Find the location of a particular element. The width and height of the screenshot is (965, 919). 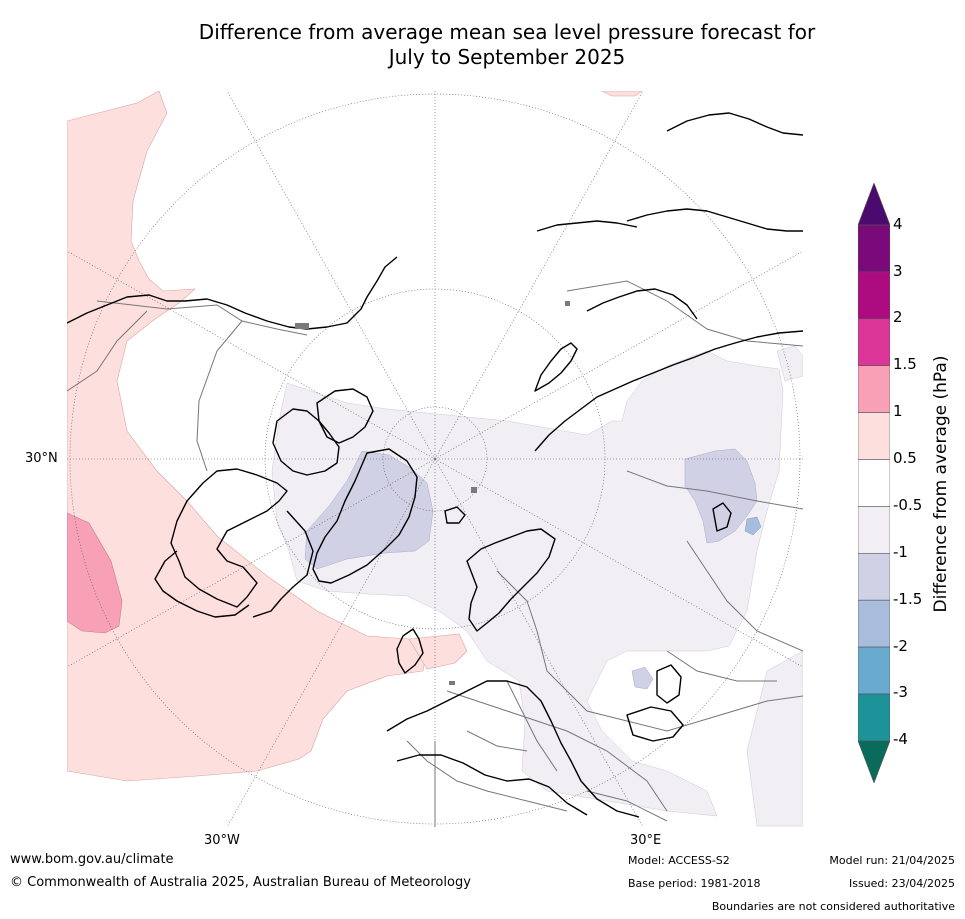

lon-label-30W: 30°W is located at coordinates (222, 840).